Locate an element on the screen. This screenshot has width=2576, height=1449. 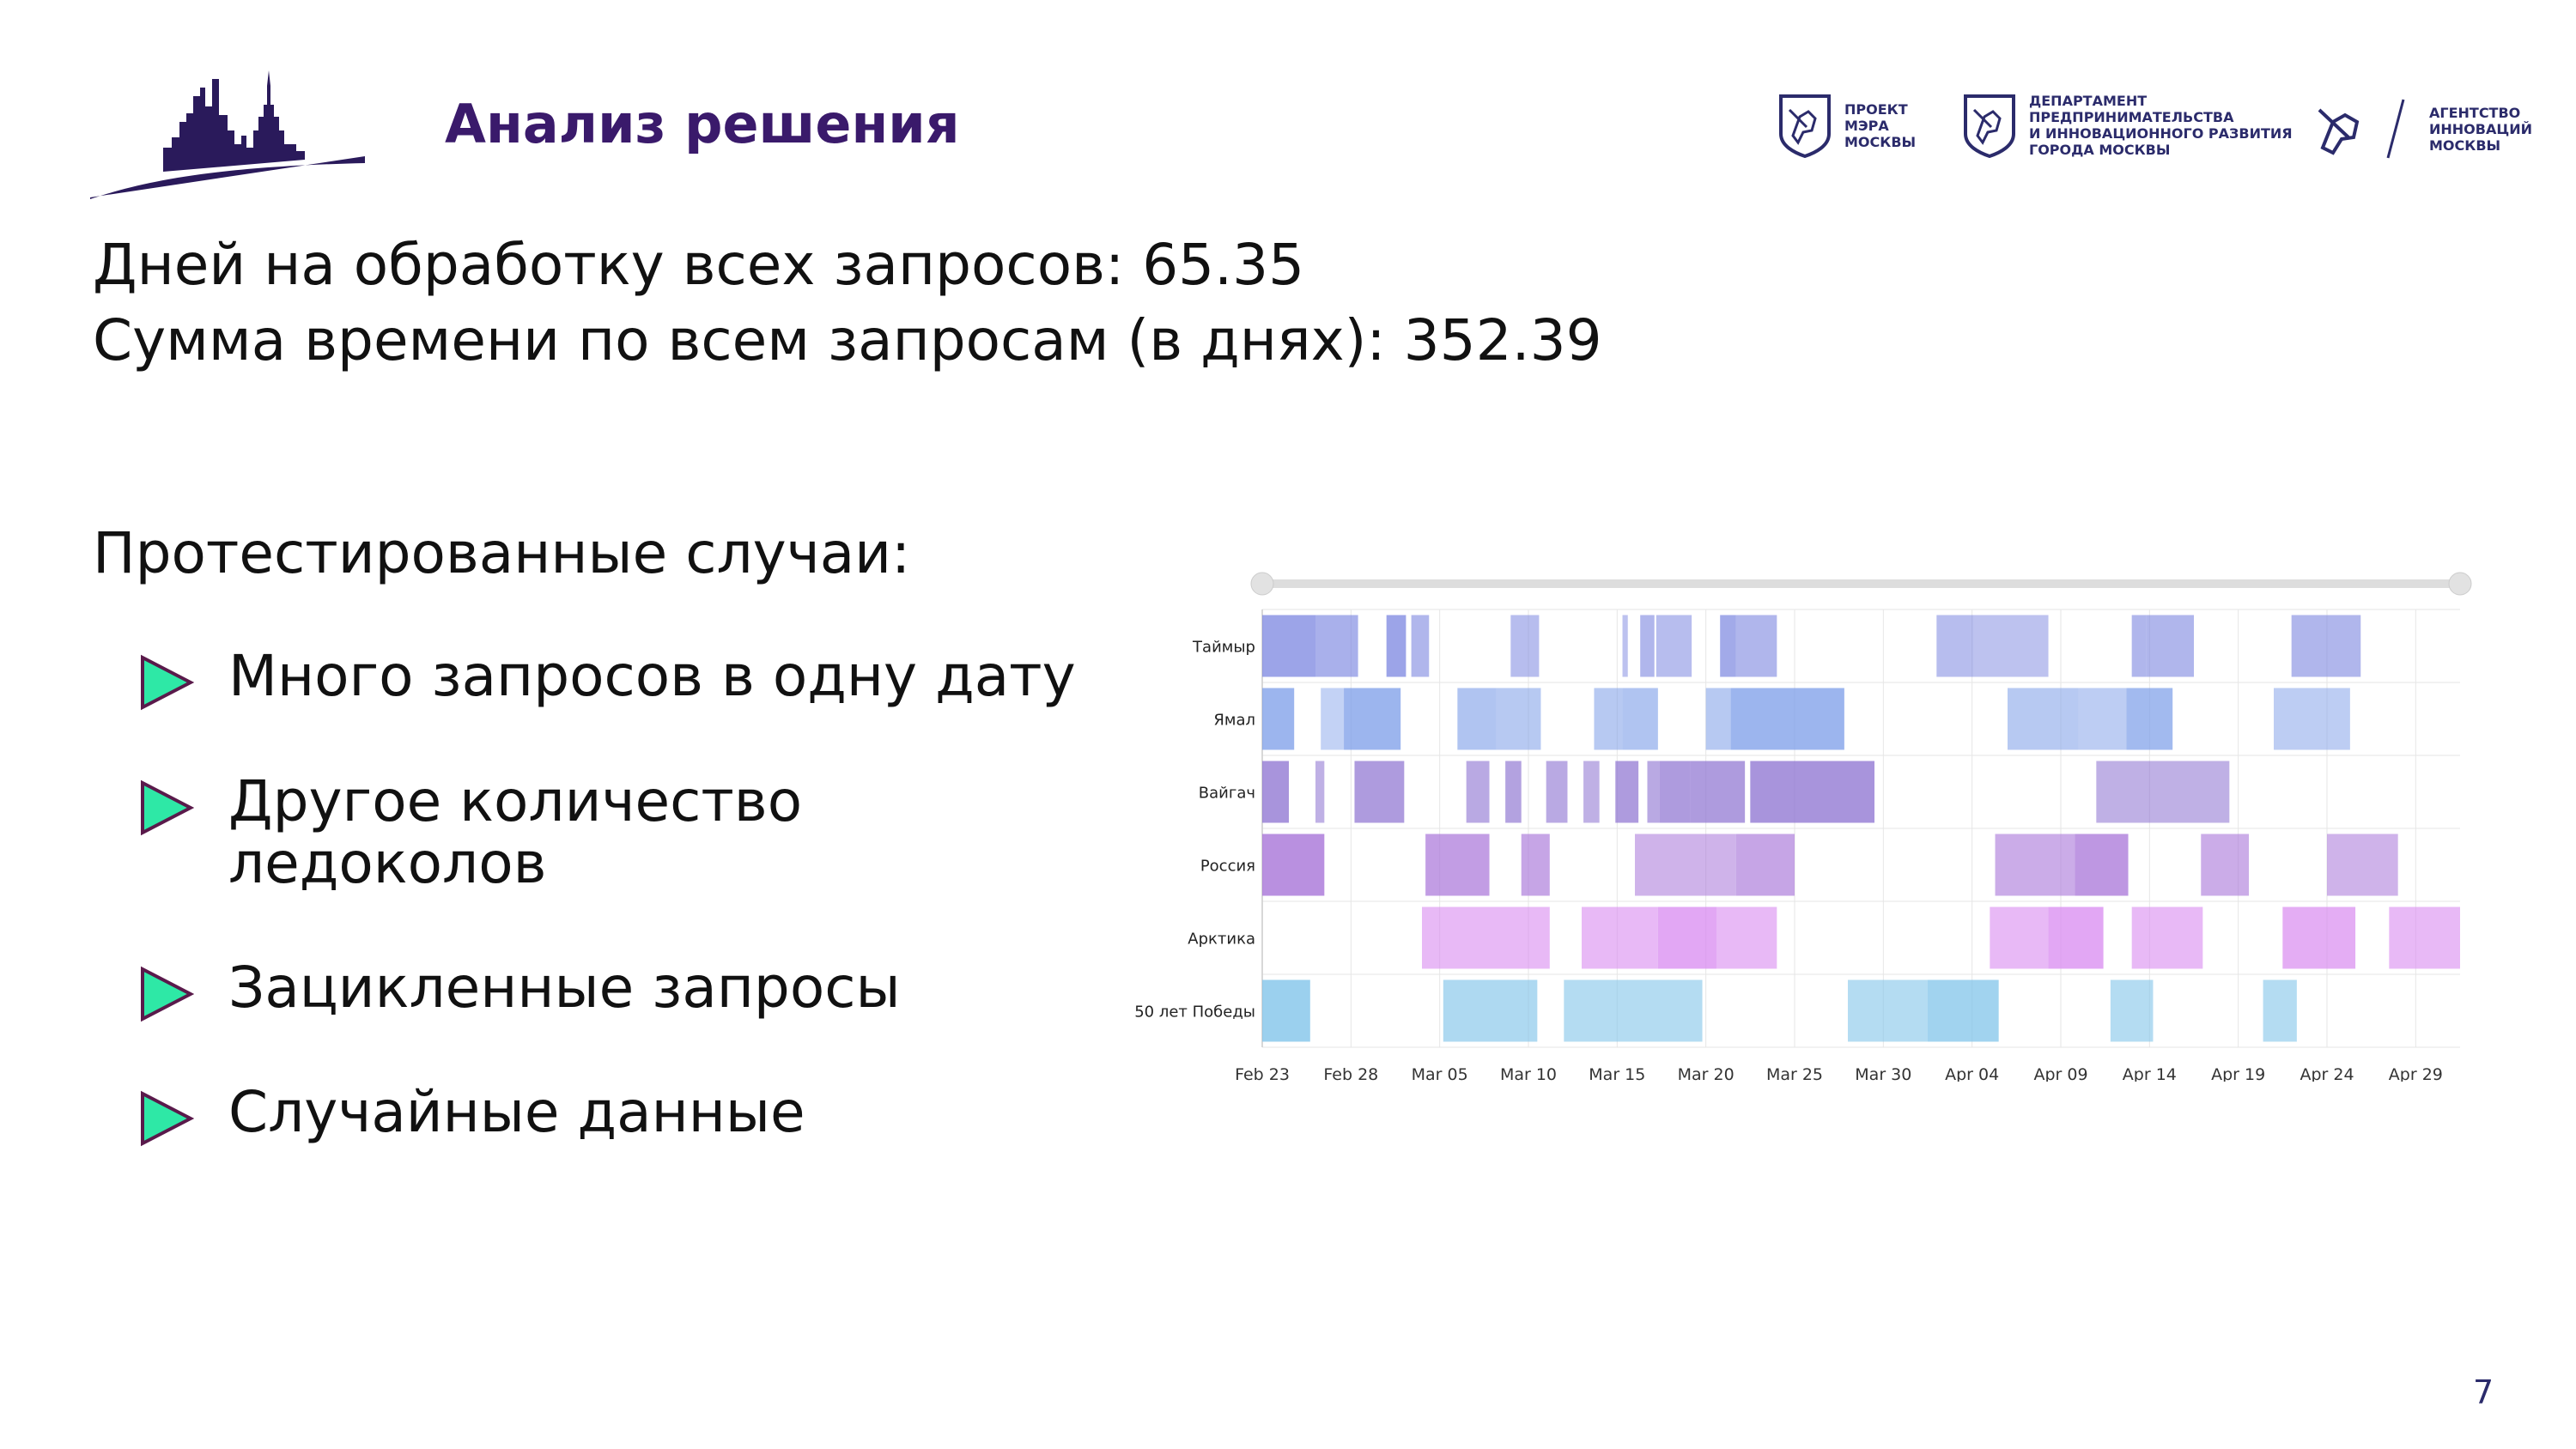
logo-text: АГЕНТСТВО ИННОВАЦИЙ МОСКВЫ is located at coordinates (2480, 129).